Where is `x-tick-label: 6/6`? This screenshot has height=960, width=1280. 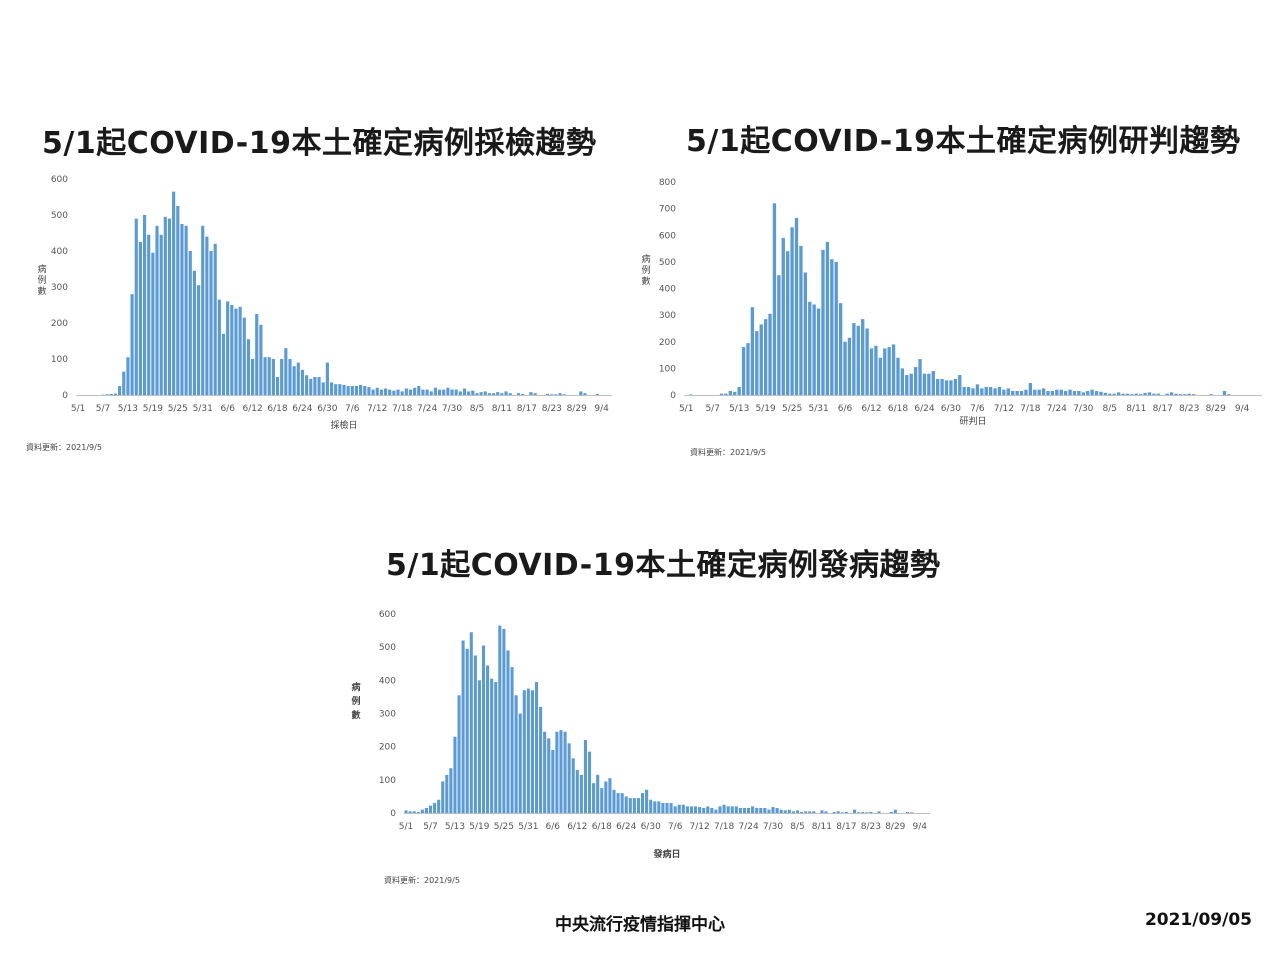 x-tick-label: 6/6 is located at coordinates (845, 409).